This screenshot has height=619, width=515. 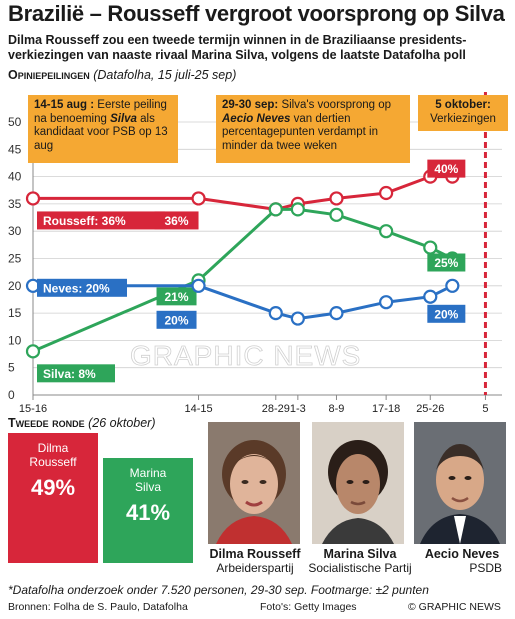 I want to click on photo-rousseff, so click(x=254, y=483).